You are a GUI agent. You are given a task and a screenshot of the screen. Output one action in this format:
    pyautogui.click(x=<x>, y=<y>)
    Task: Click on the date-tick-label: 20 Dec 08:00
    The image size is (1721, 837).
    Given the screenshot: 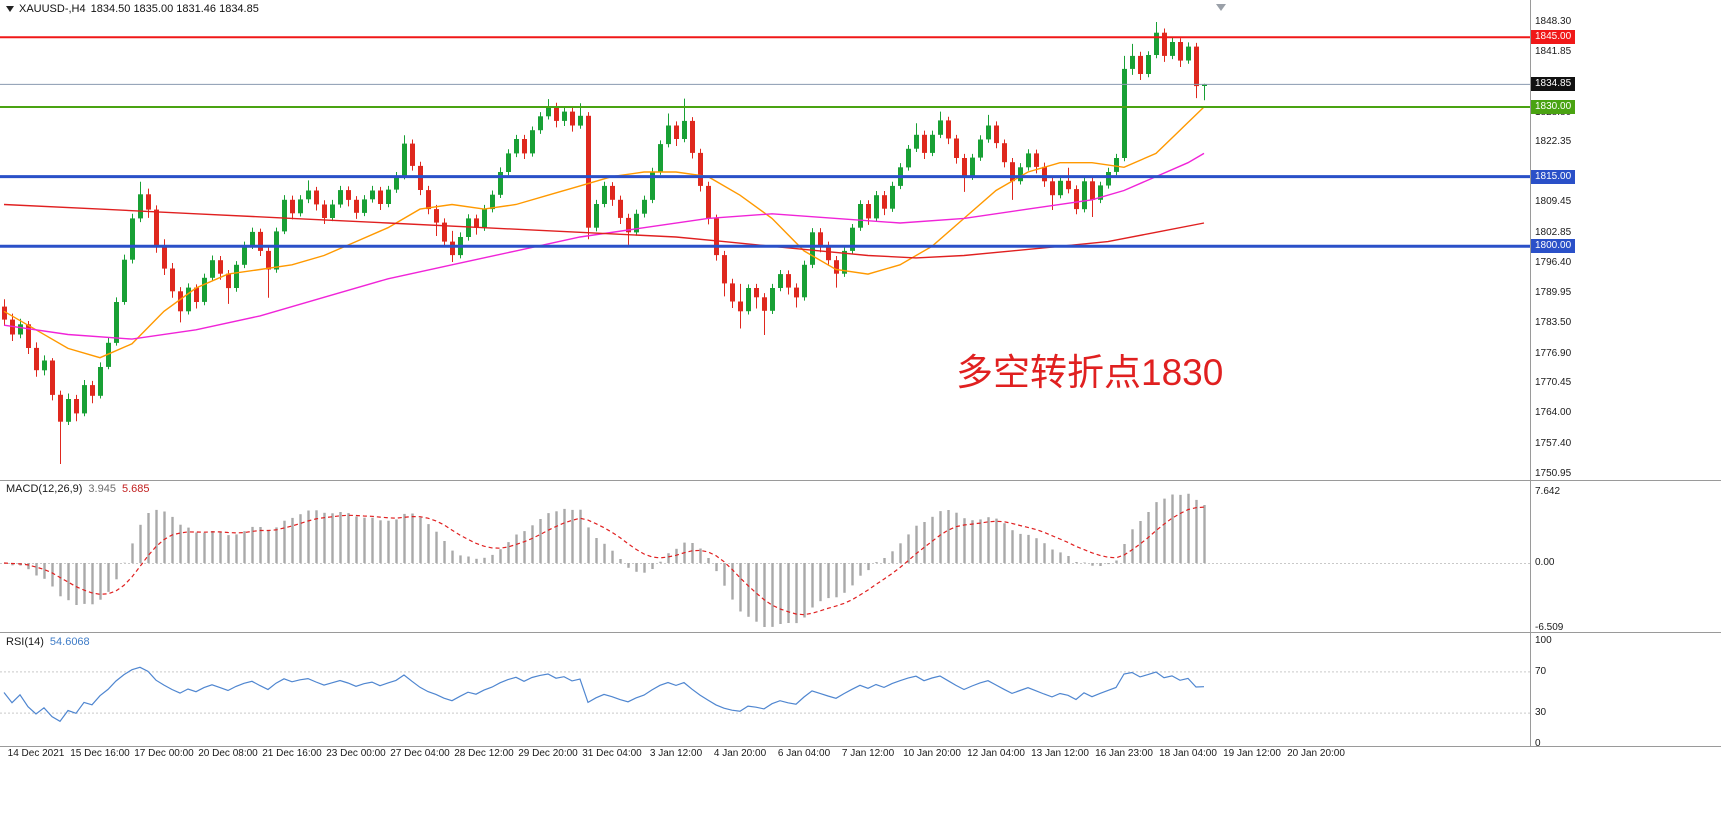 What is the action you would take?
    pyautogui.click(x=228, y=753)
    